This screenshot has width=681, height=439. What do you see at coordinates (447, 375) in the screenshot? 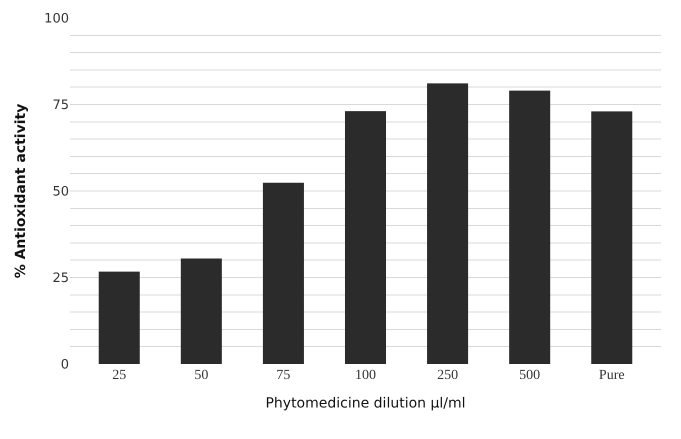
I see `x-tick-label: 250` at bounding box center [447, 375].